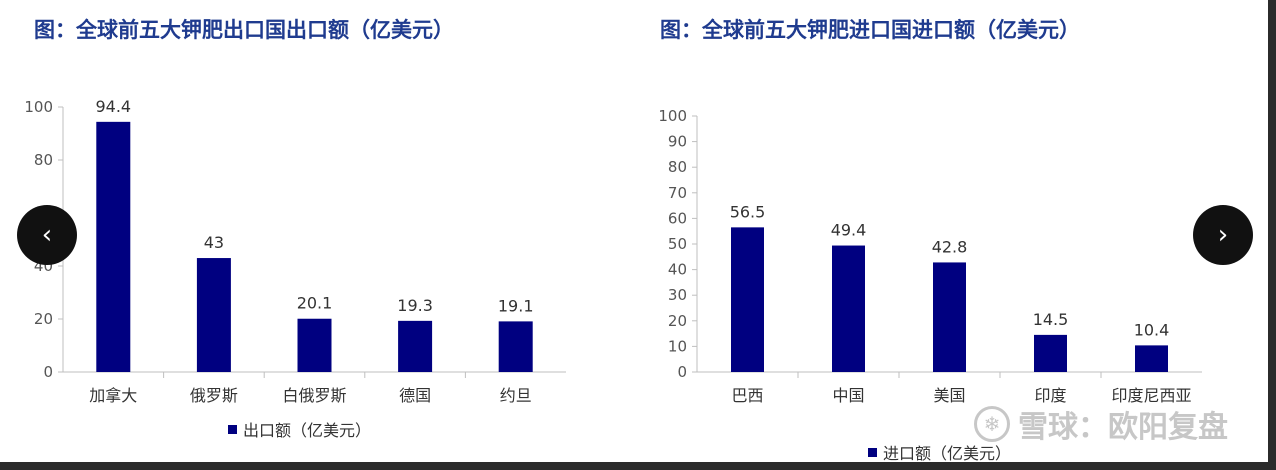 The width and height of the screenshot is (1276, 470). I want to click on chart-title-import: 图：全球前五大钾肥进口国进口额（亿美元）, so click(870, 30).